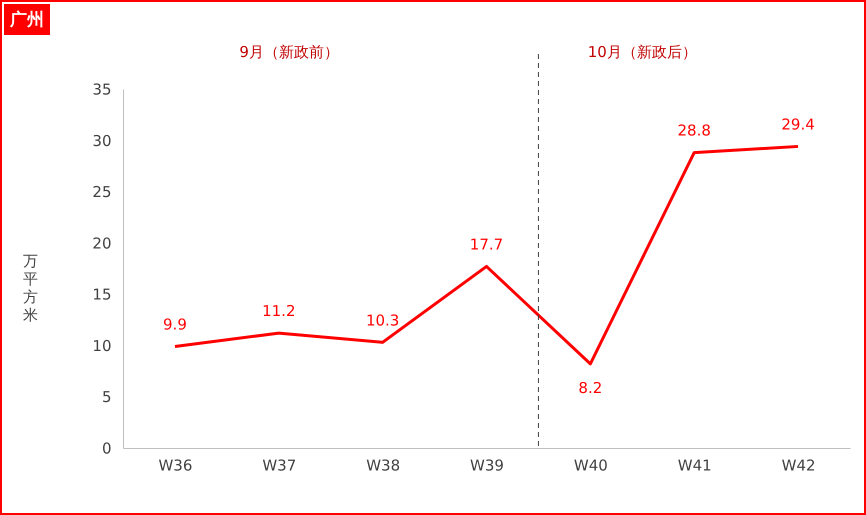  What do you see at coordinates (590, 387) in the screenshot?
I see `data-label: 8.2` at bounding box center [590, 387].